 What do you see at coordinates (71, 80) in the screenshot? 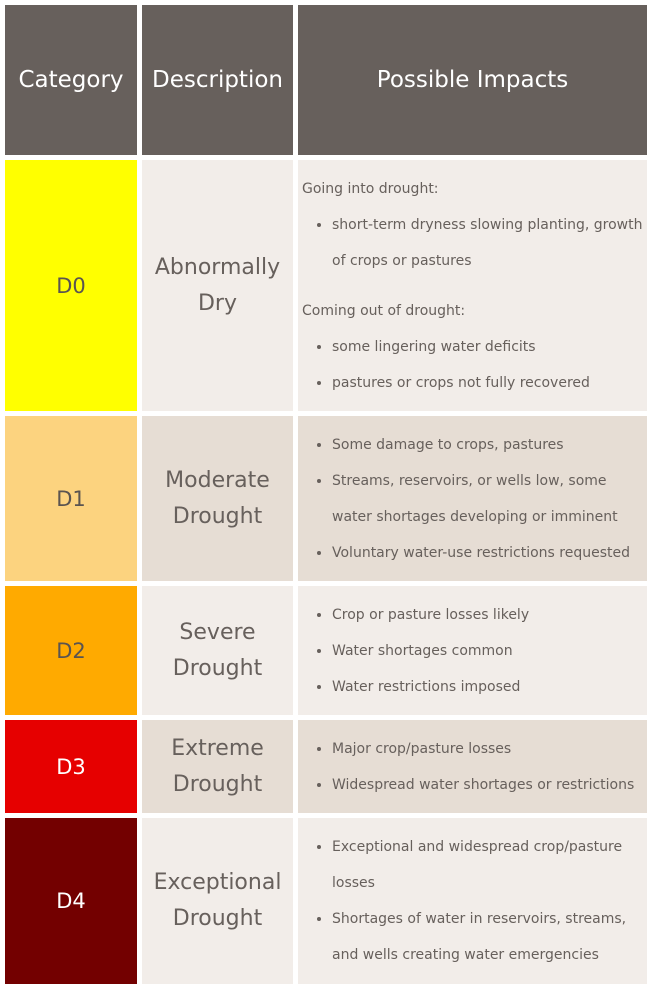
I see `header-category: Category` at bounding box center [71, 80].